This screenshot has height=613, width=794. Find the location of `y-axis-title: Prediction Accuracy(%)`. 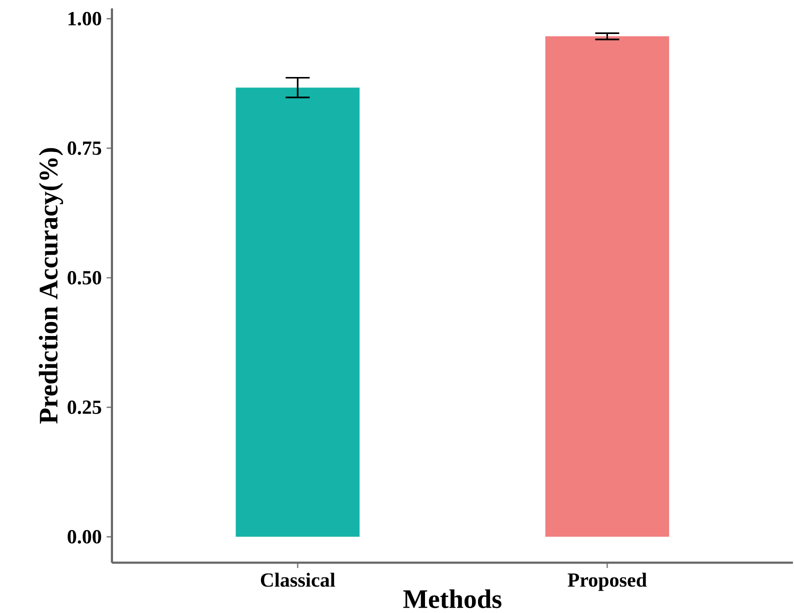

y-axis-title: Prediction Accuracy(%) is located at coordinates (51, 286).